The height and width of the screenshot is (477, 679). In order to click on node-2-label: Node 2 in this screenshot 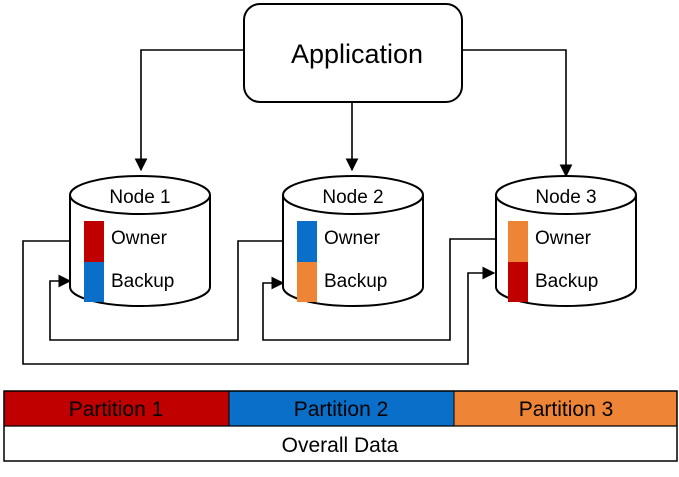, I will do `click(352, 197)`.